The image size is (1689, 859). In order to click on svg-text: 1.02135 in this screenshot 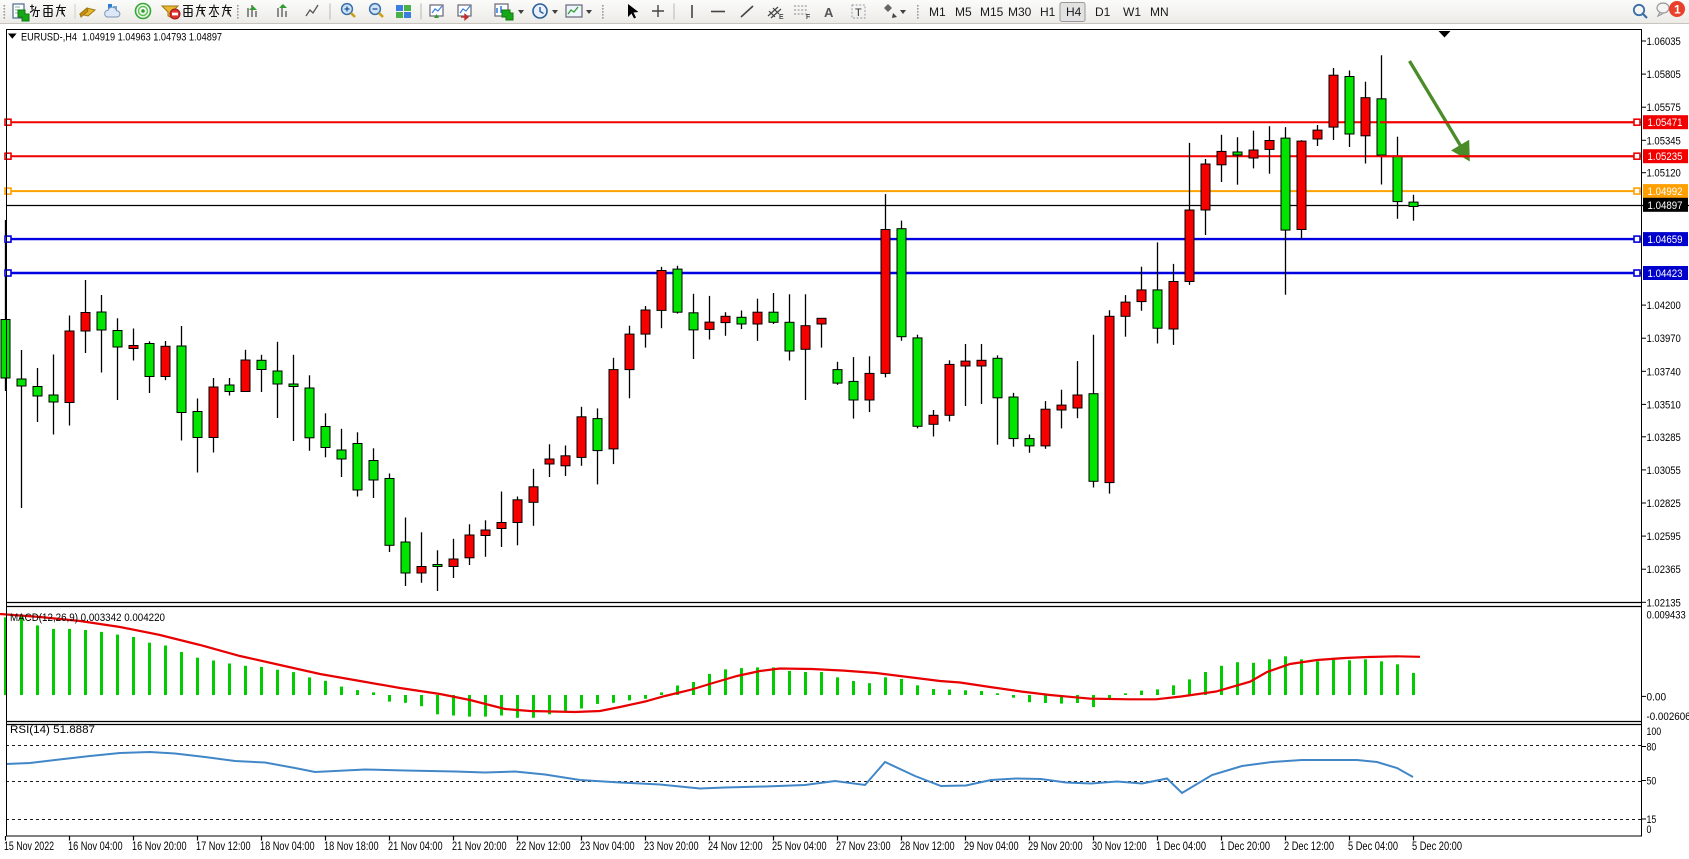, I will do `click(1664, 603)`.